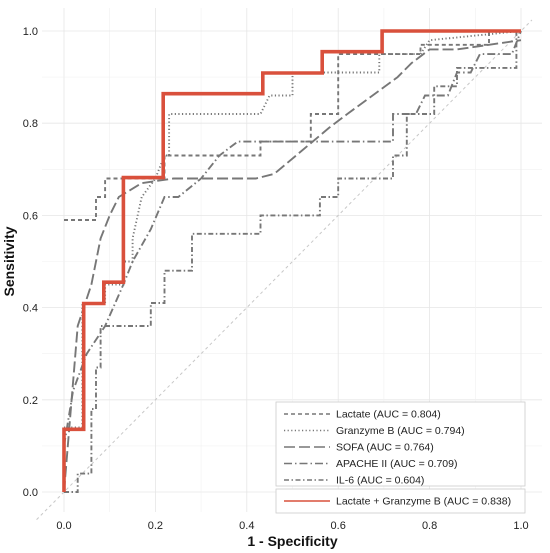 The width and height of the screenshot is (550, 553). I want to click on x-tick-labels: 0.0 0.2 0.4 0.6 0.8 1.0, so click(292, 526).